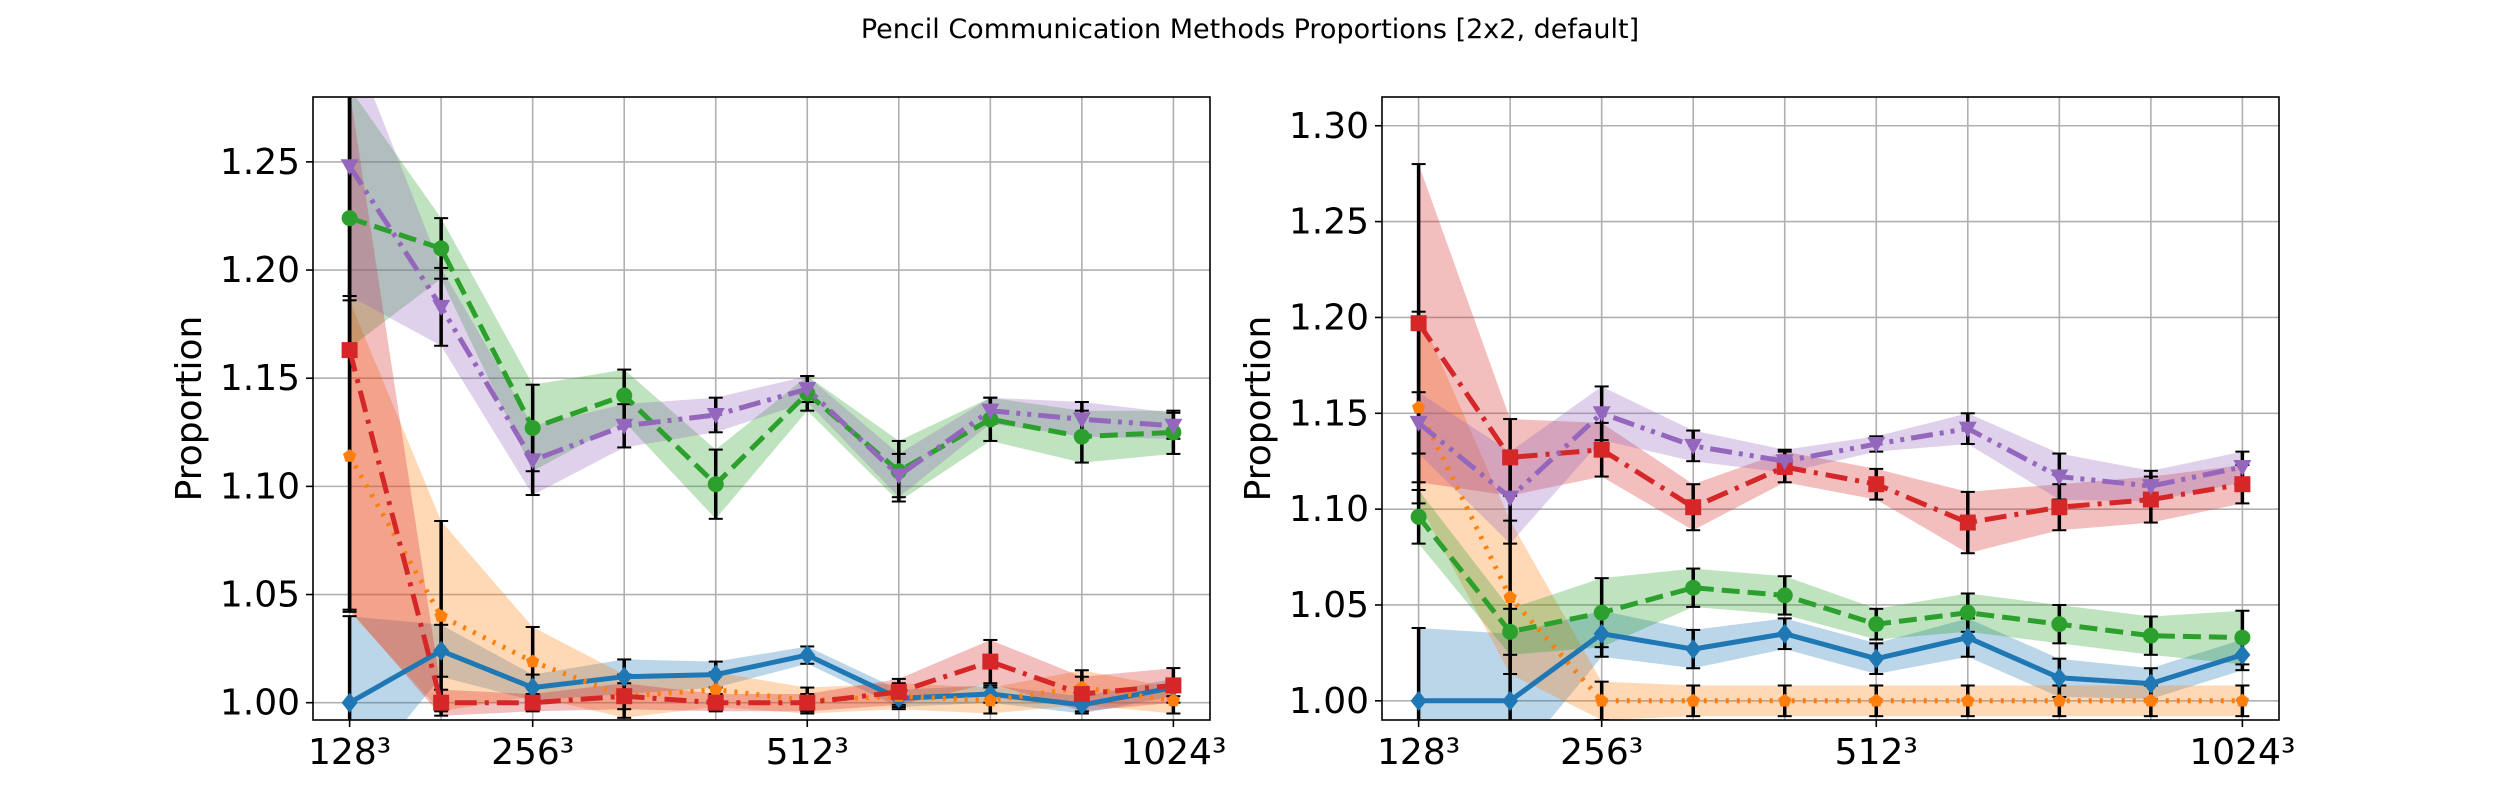 The width and height of the screenshot is (2500, 800). I want to click on x-tick-label: 1024³, so click(2242, 752).